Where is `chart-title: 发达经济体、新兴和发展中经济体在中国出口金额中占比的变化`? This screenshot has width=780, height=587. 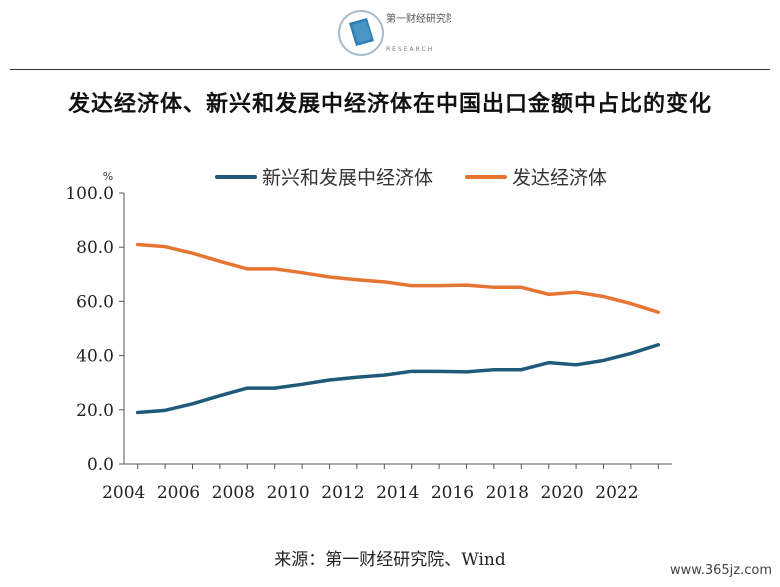 chart-title: 发达经济体、新兴和发展中经济体在中国出口金额中占比的变化 is located at coordinates (389, 104).